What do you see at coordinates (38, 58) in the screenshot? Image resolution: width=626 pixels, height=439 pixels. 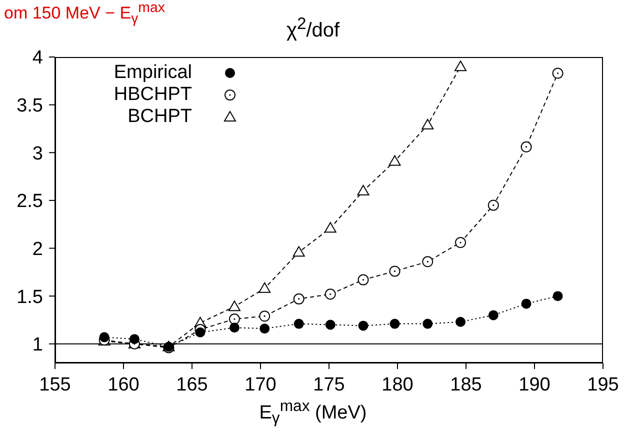 I see `y-tick-label: 4` at bounding box center [38, 58].